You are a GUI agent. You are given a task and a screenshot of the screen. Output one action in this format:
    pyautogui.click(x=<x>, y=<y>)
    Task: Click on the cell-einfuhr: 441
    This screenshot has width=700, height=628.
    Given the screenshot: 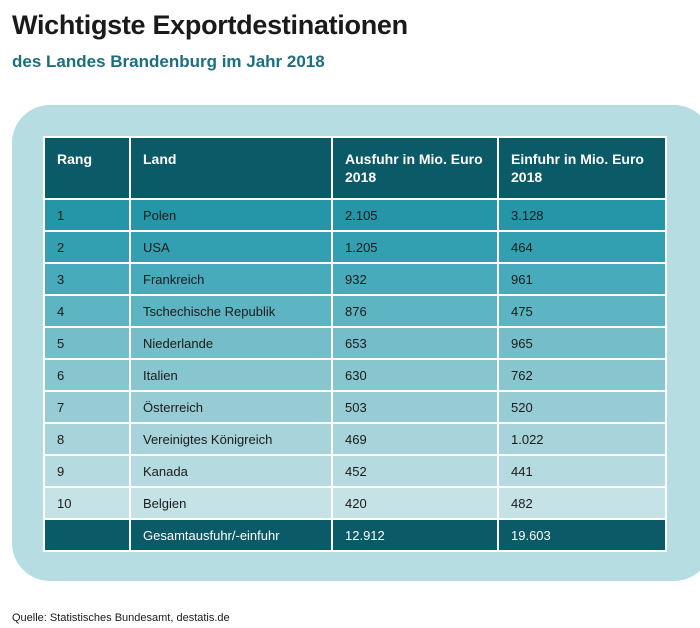 What is the action you would take?
    pyautogui.click(x=582, y=471)
    